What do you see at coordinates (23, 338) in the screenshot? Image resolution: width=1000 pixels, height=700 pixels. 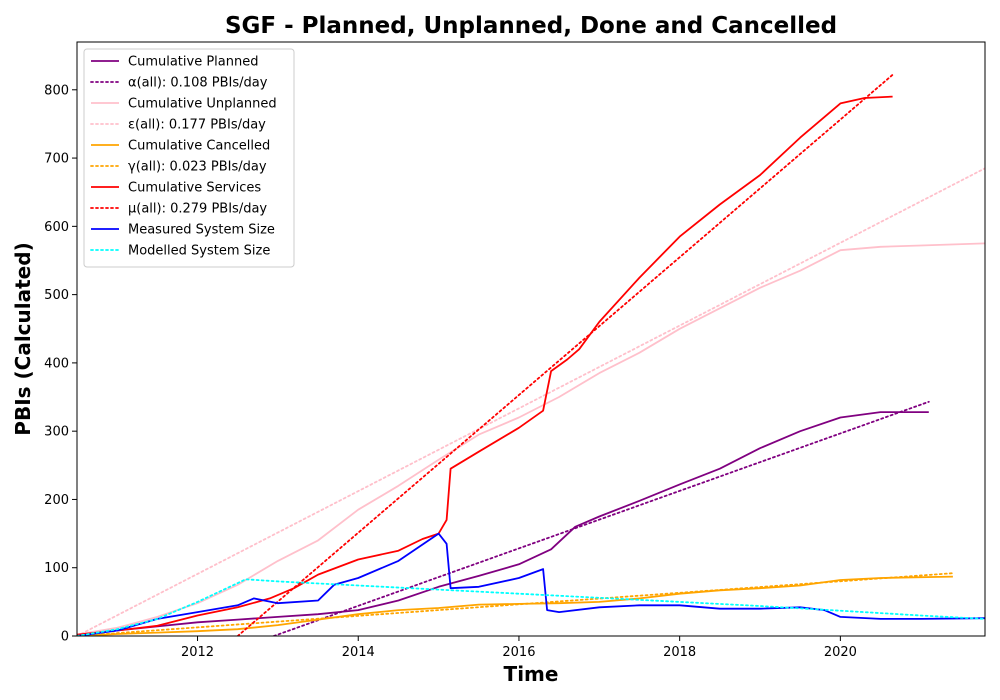 I see `y-axis-label: PBIs (Calculated)` at bounding box center [23, 338].